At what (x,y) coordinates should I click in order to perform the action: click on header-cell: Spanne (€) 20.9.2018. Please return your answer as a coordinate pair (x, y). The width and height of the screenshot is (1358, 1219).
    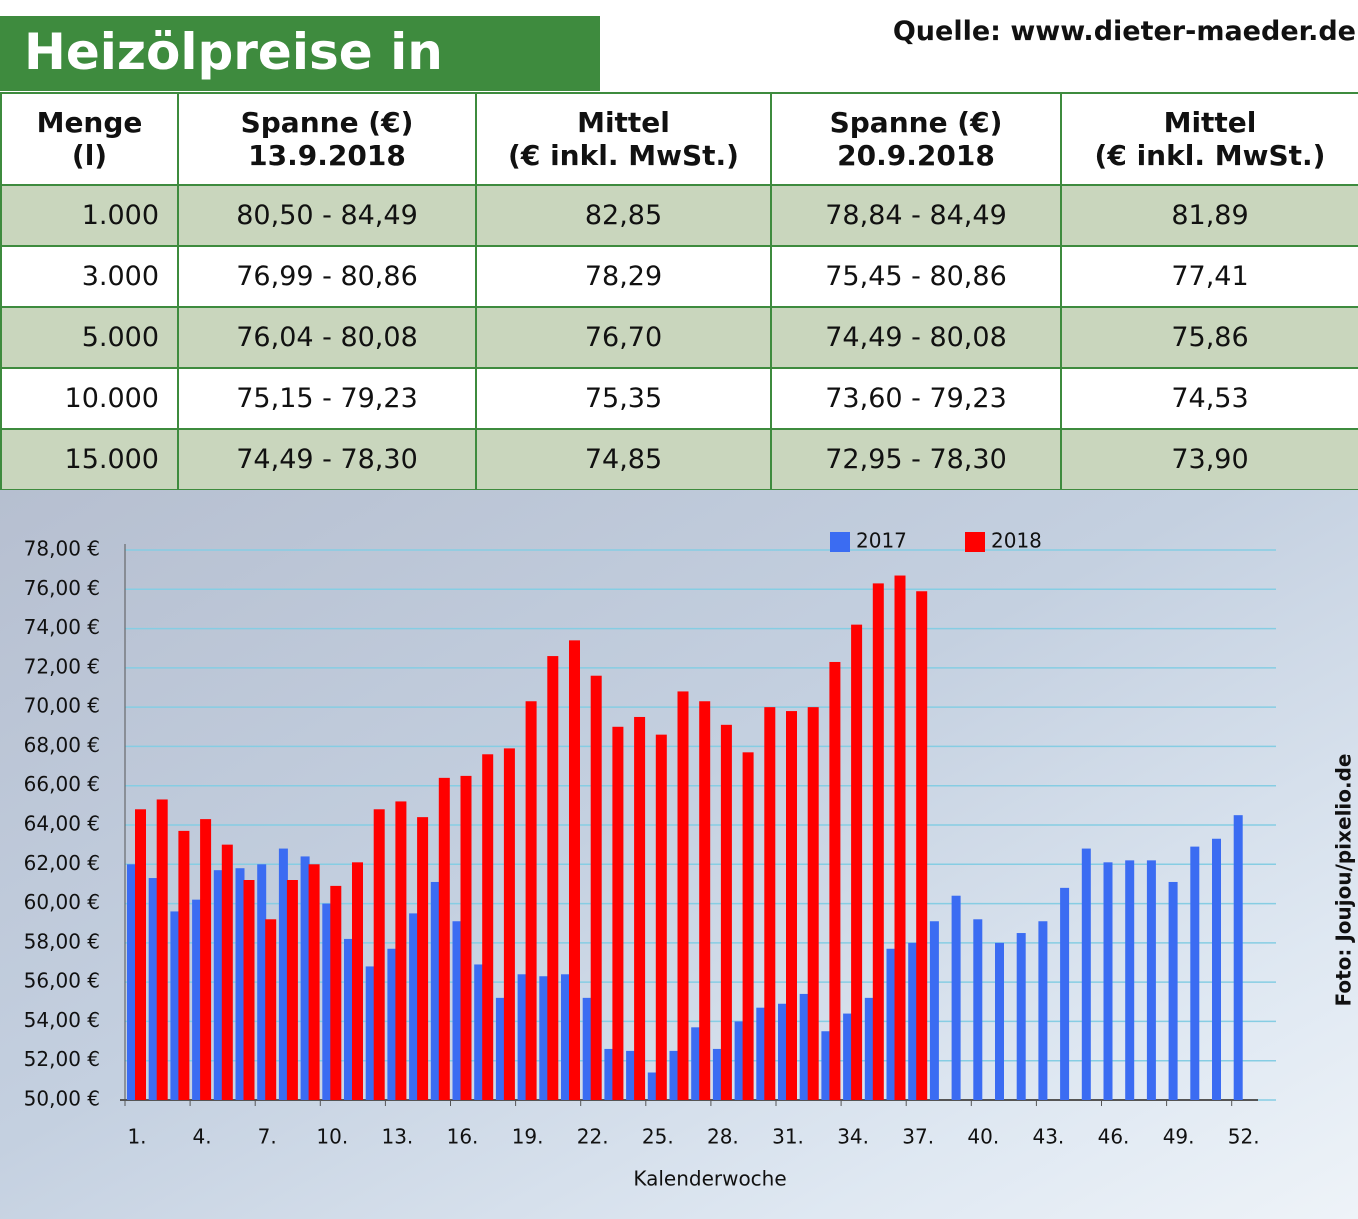
    Looking at the image, I should click on (916, 139).